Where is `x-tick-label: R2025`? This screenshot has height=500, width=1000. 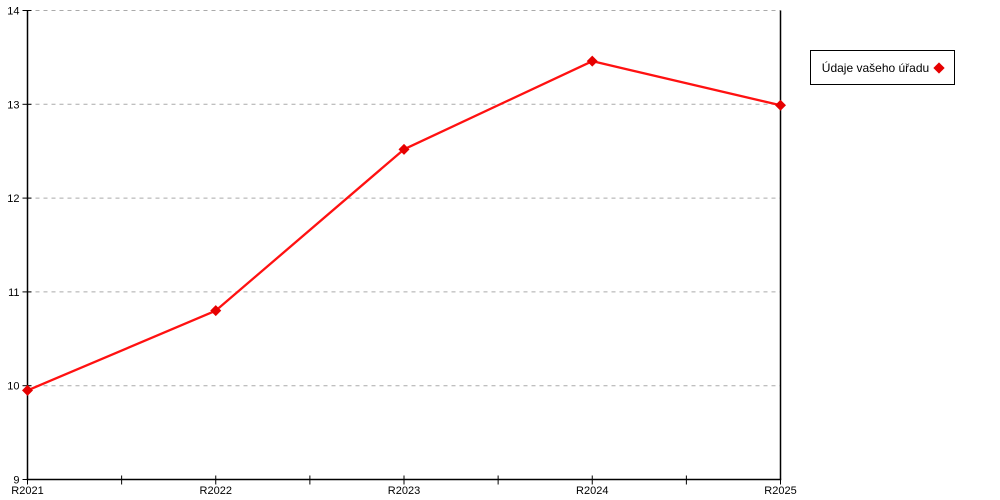 x-tick-label: R2025 is located at coordinates (780, 491).